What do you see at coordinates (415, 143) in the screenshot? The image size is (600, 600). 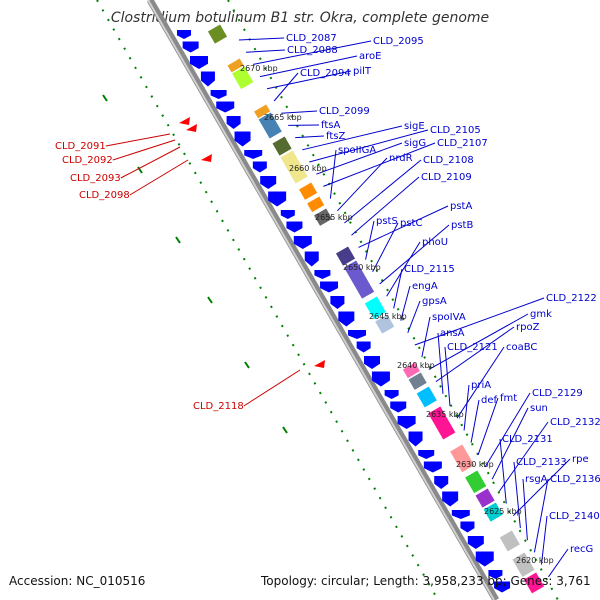 I see `gene-label-right-11: sigG` at bounding box center [415, 143].